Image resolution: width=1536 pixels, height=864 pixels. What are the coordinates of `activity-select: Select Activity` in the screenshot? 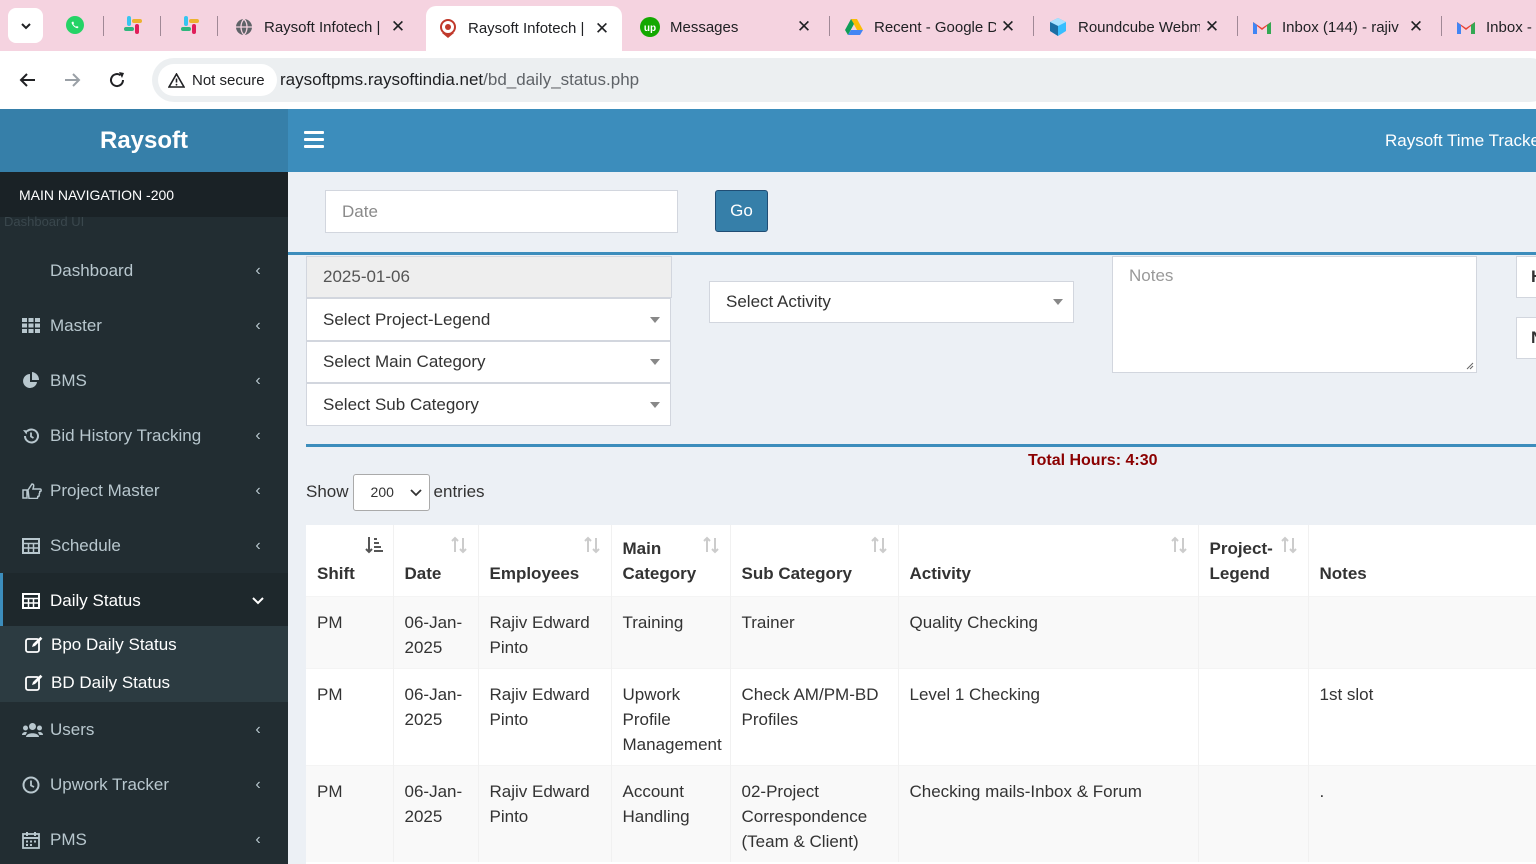 It's located at (891, 302).